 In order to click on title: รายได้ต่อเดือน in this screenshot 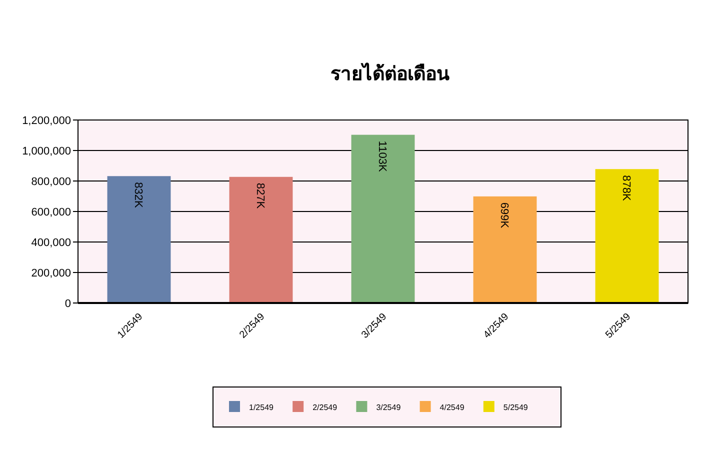, I will do `click(390, 74)`.